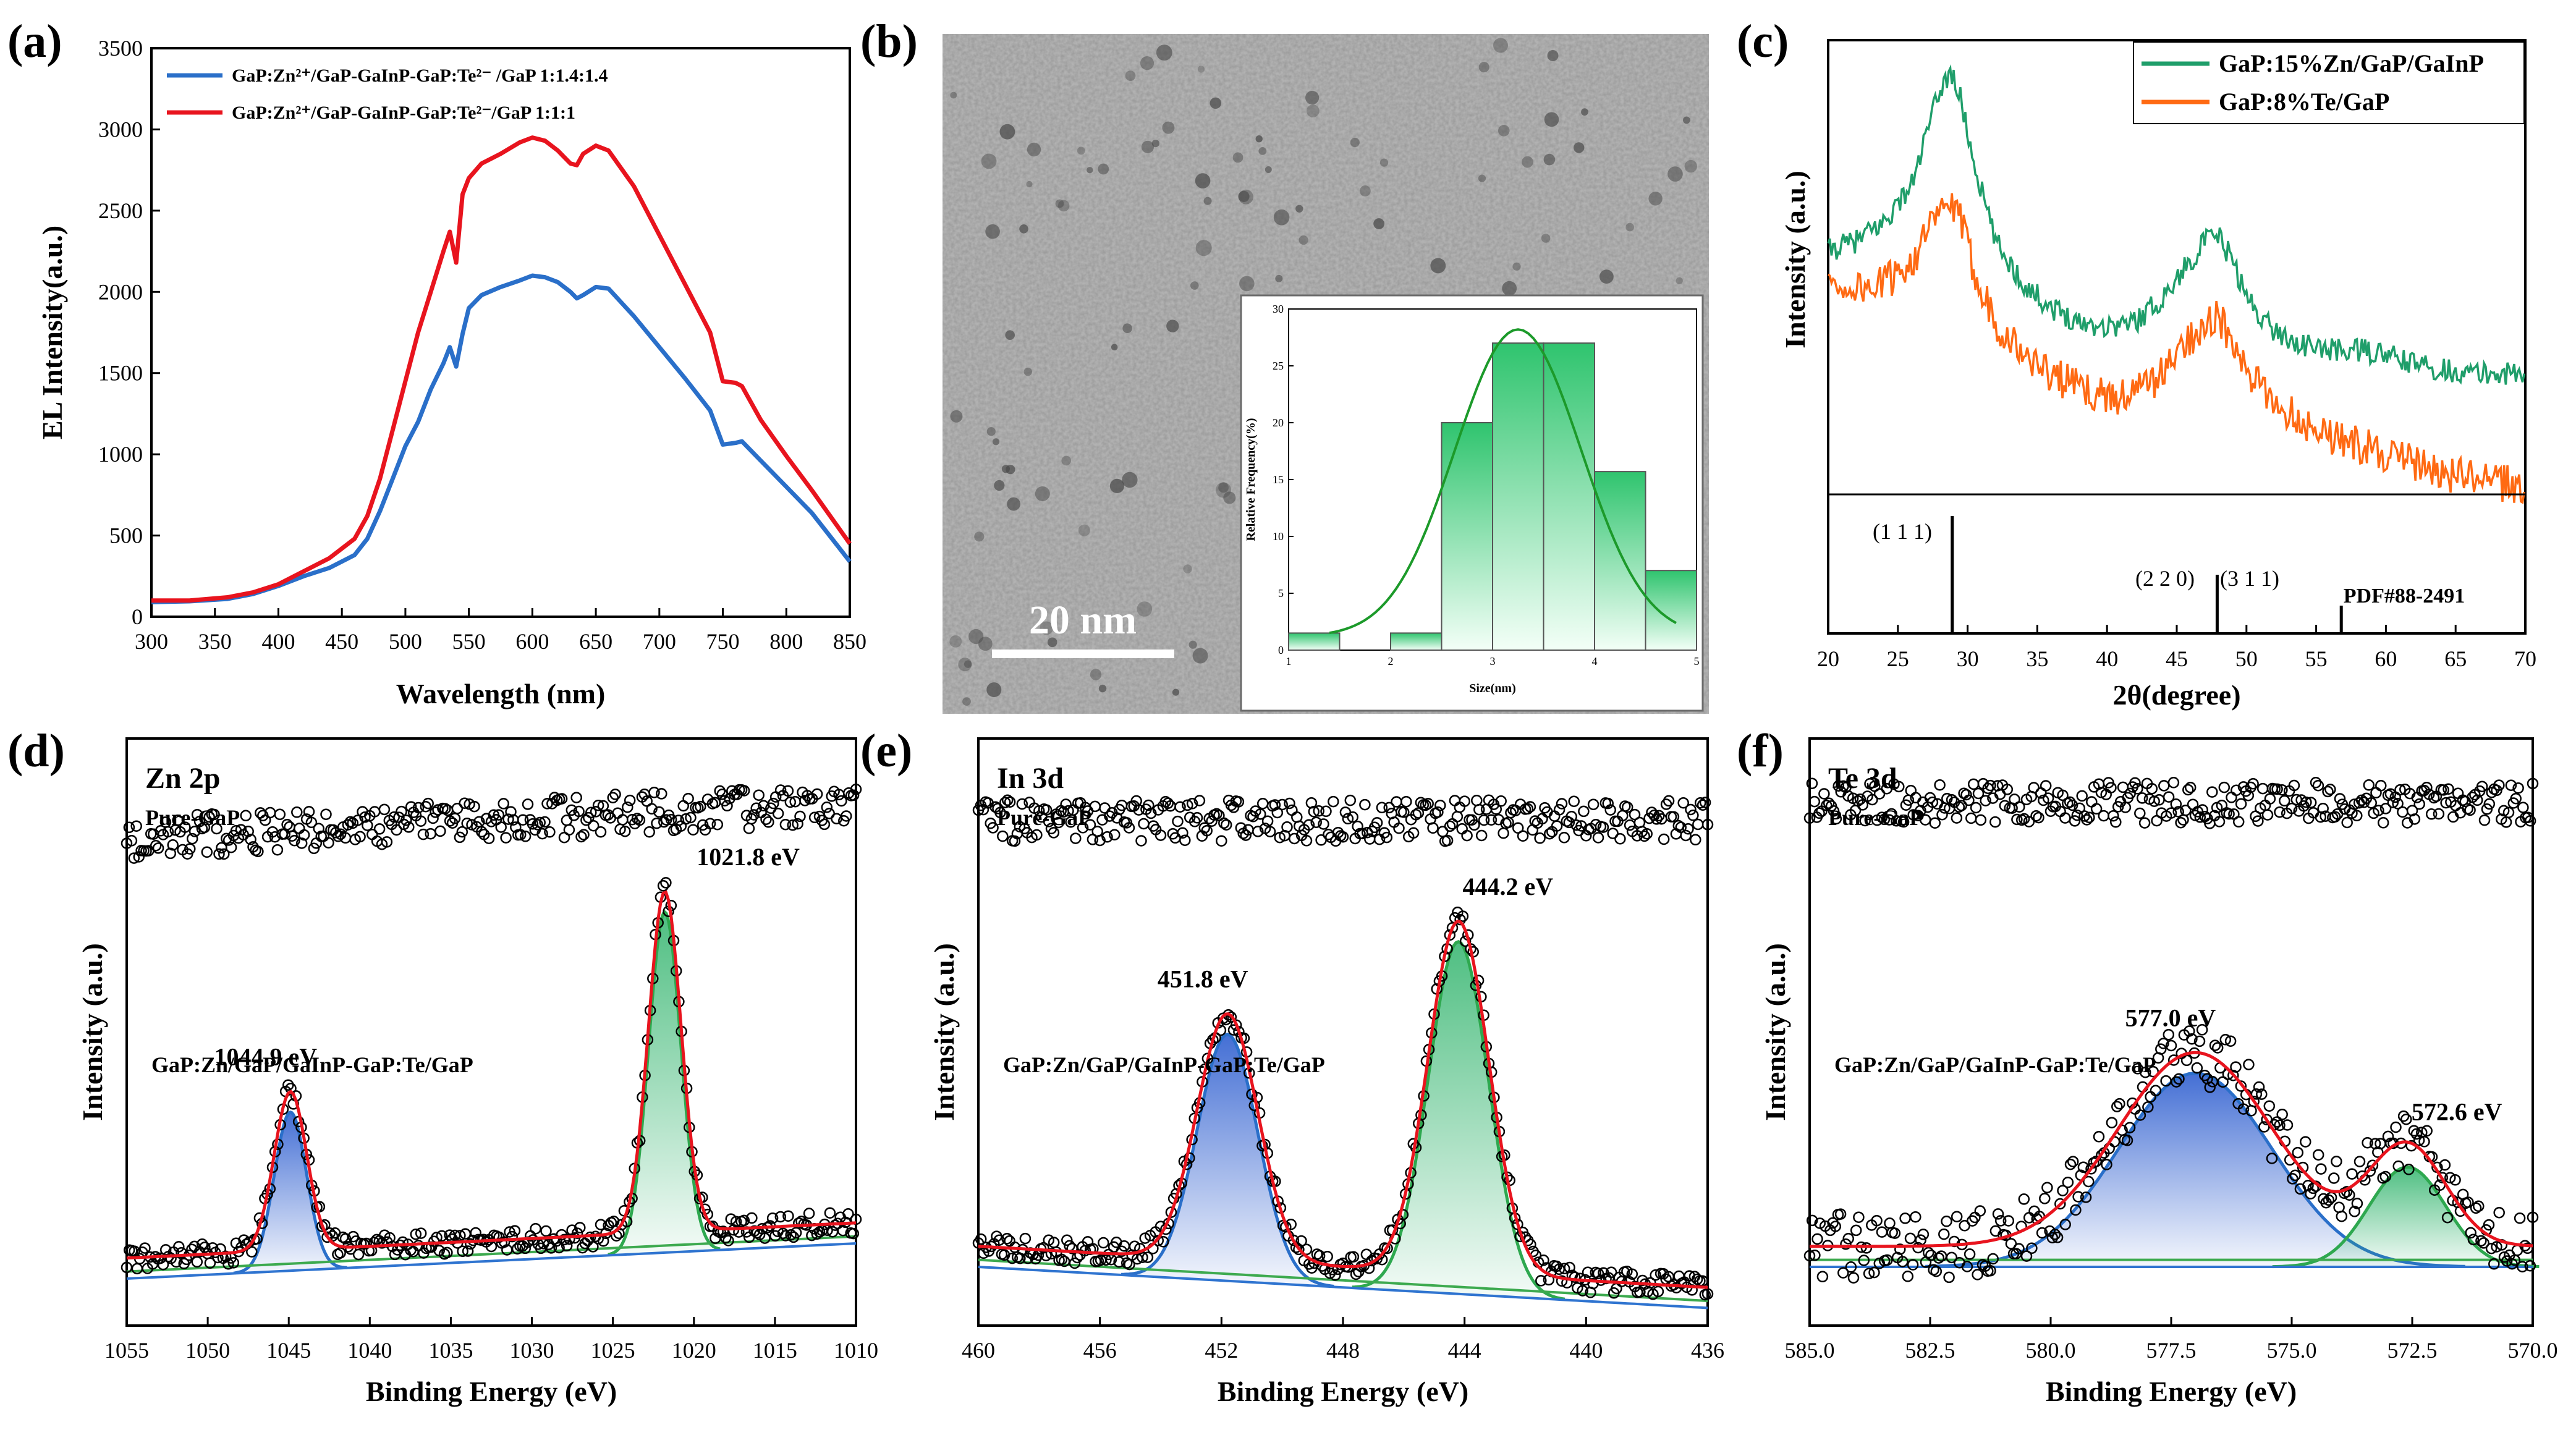 This screenshot has width=2576, height=1443. Describe the element at coordinates (405, 641) in the screenshot. I see `x-tick-label-a: 500` at that location.